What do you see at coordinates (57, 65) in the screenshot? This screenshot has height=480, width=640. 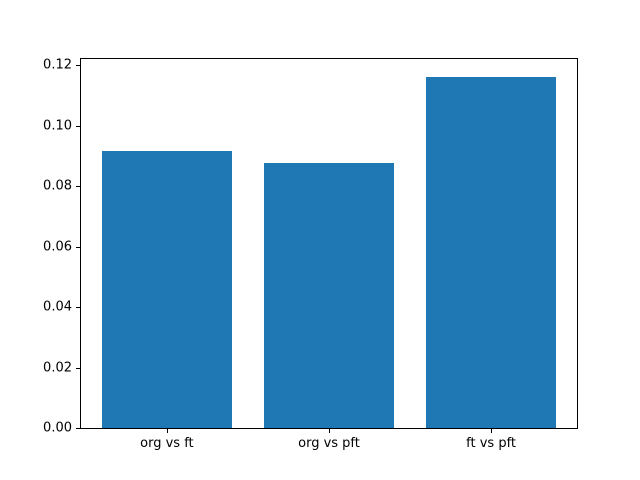 I see `y-tick-label-0.12: 0.12` at bounding box center [57, 65].